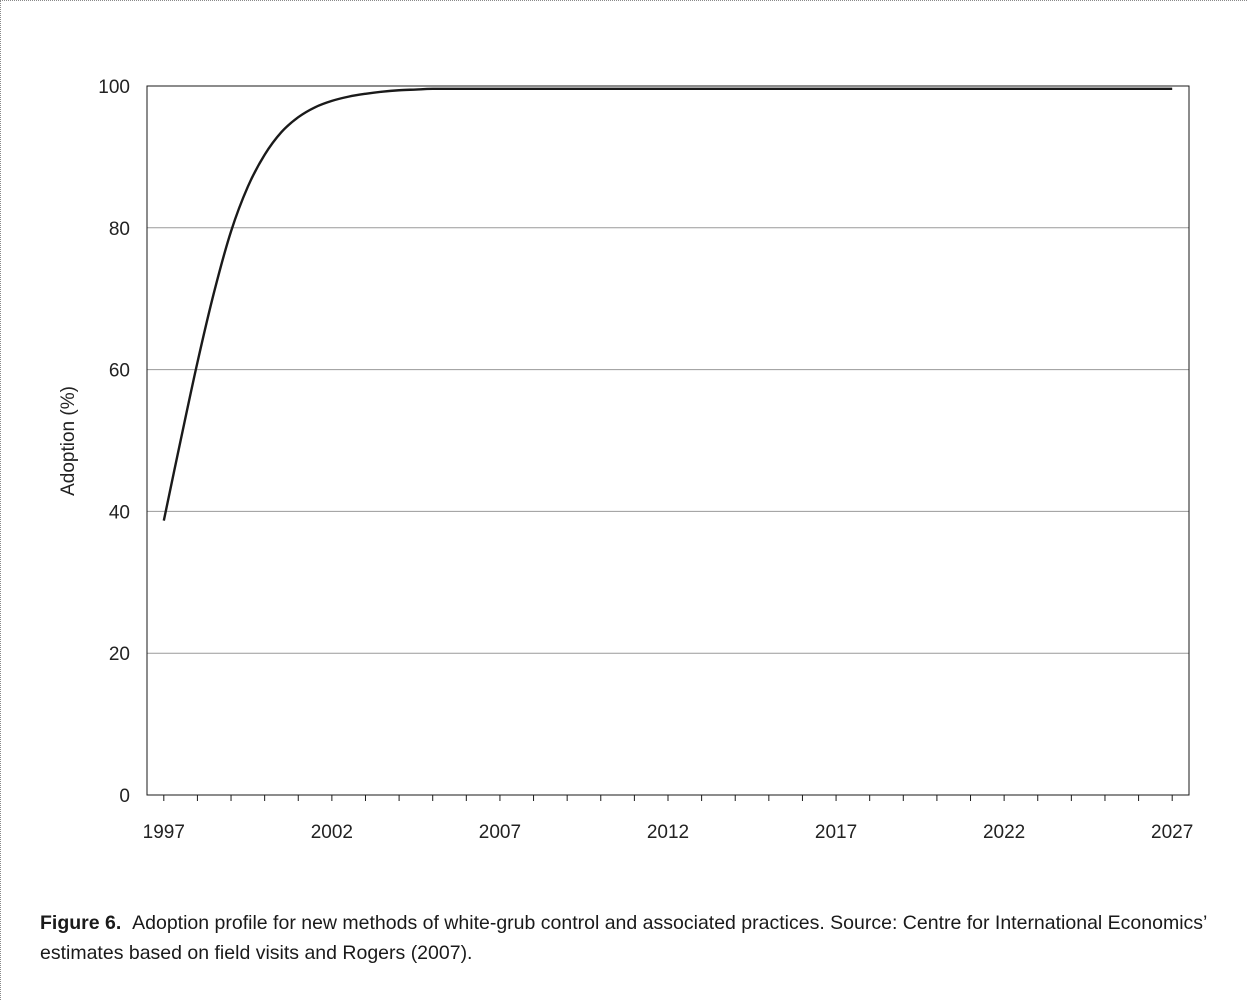  What do you see at coordinates (1004, 832) in the screenshot?
I see `x-tick-label-2022: 2022` at bounding box center [1004, 832].